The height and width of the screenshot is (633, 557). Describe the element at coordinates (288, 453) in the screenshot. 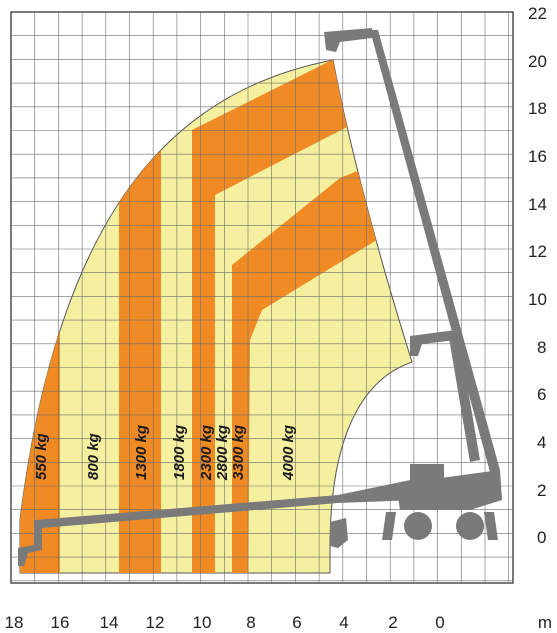

I see `label-4000kg: 4000 kg` at that location.